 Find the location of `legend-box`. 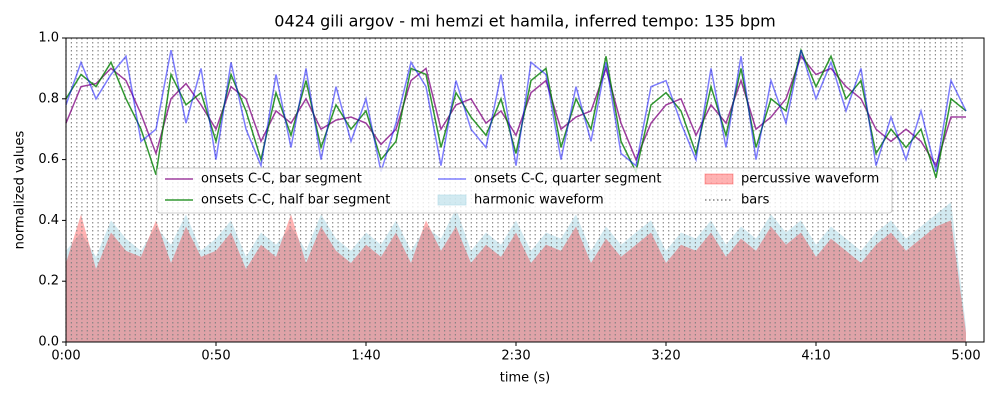

legend-box is located at coordinates (524, 190).